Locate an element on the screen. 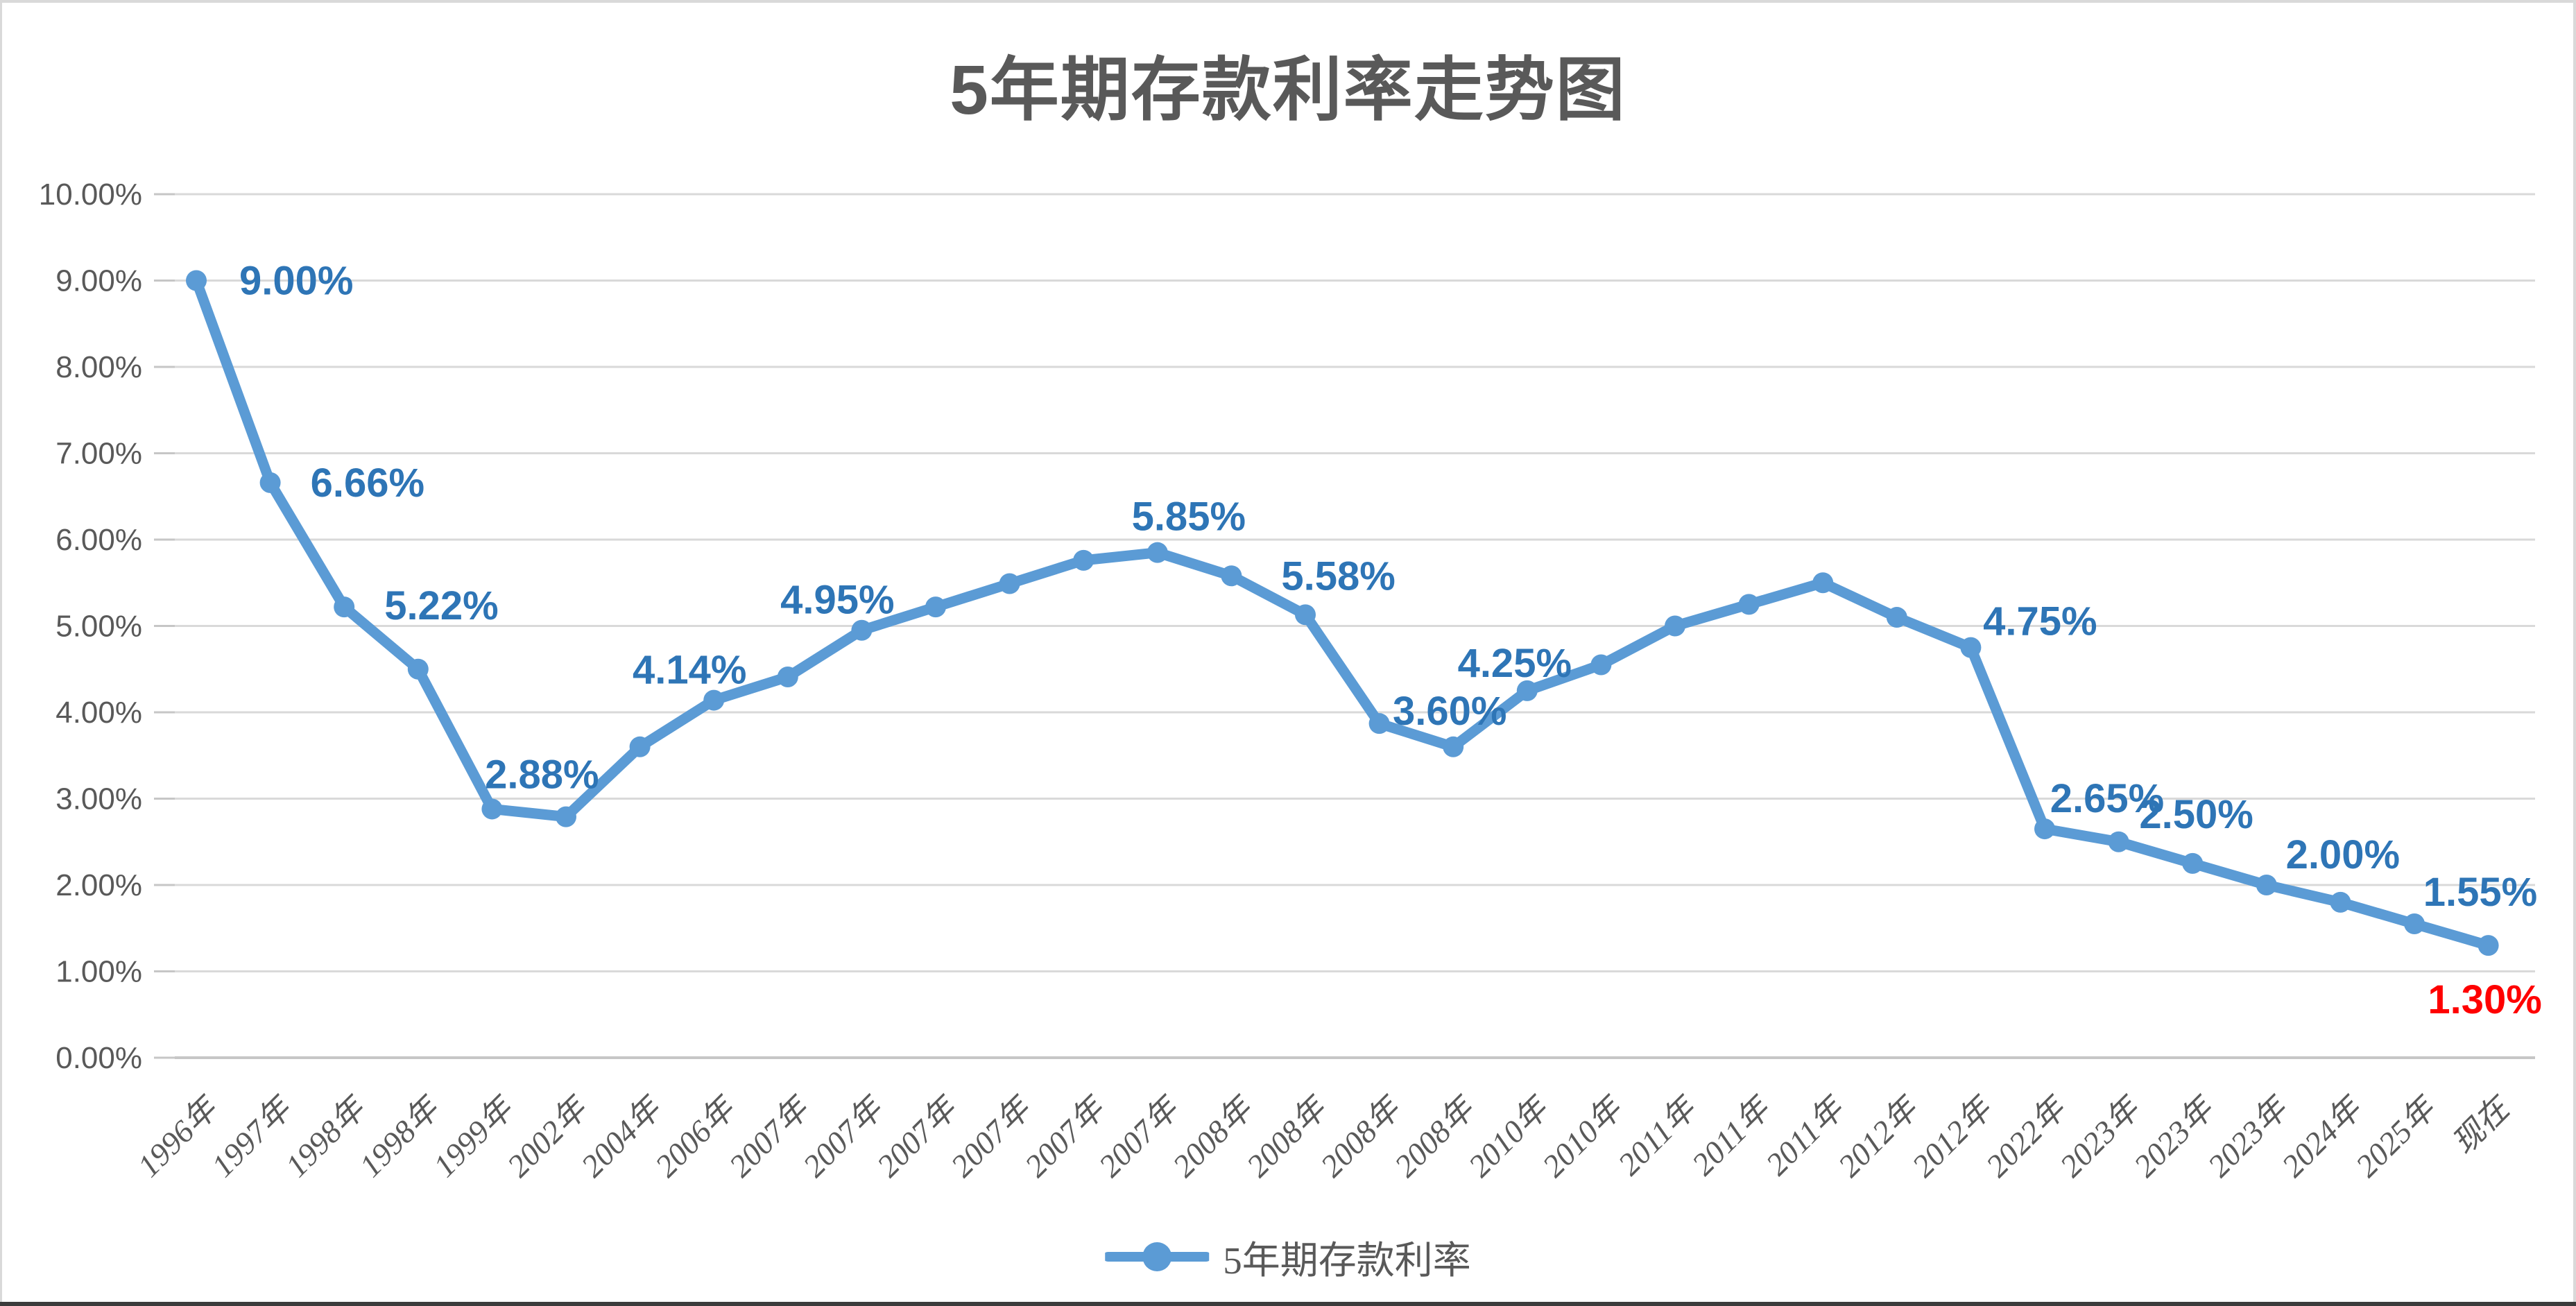  y-axis-tick-label: 1.00% is located at coordinates (98, 972).